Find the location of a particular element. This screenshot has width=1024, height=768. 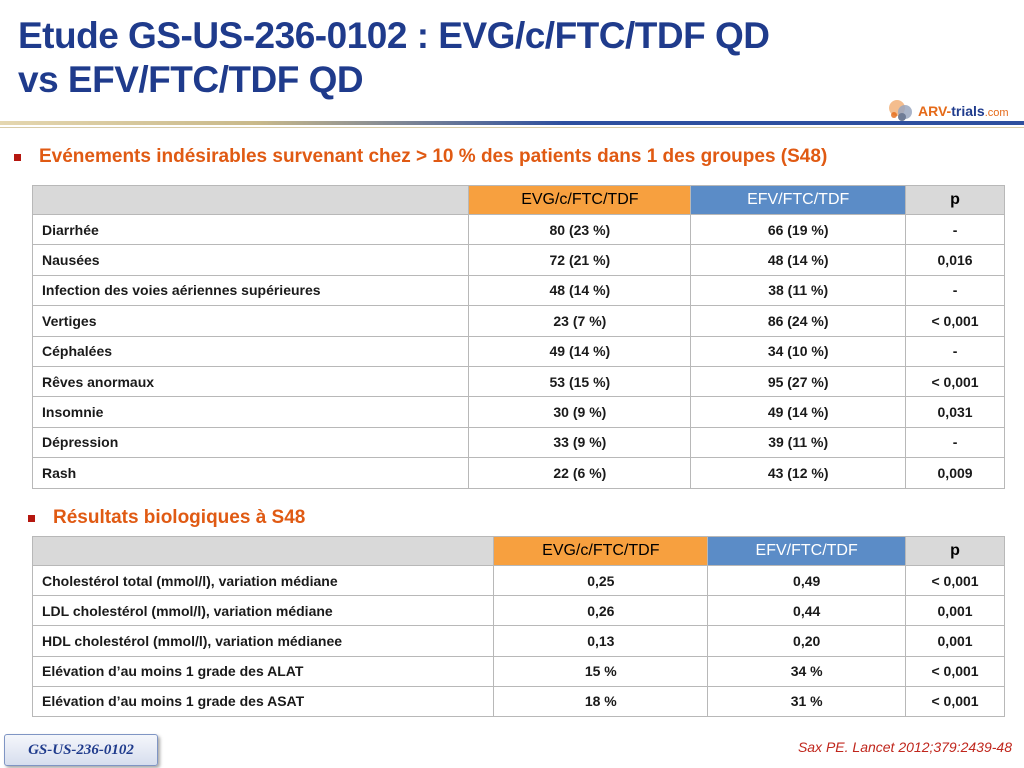

row-label: Insomnie is located at coordinates (250, 412).